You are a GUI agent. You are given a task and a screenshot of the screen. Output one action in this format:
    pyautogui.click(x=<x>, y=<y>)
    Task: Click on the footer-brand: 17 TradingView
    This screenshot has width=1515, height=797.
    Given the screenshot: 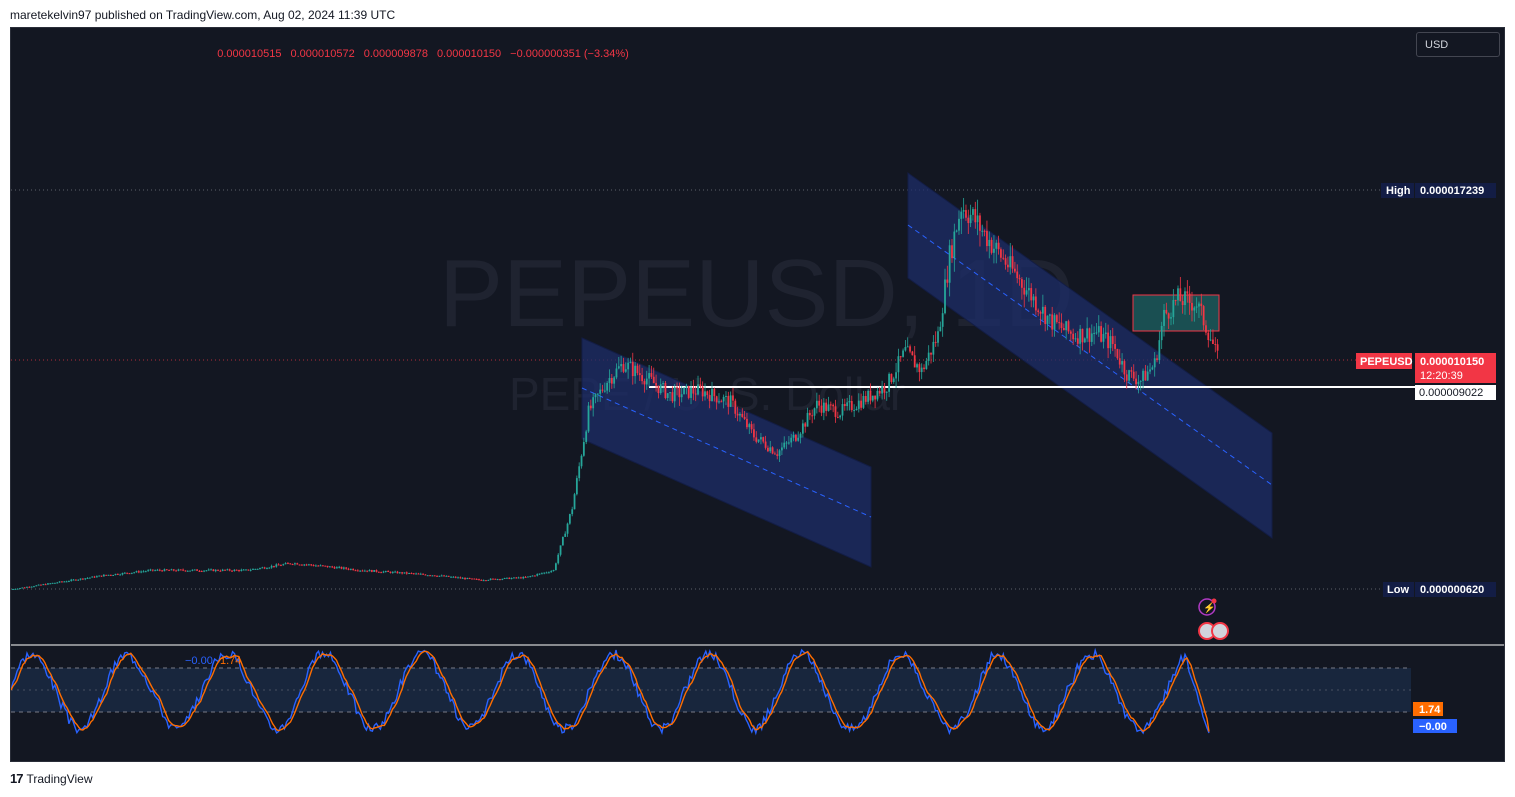 What is the action you would take?
    pyautogui.click(x=51, y=778)
    